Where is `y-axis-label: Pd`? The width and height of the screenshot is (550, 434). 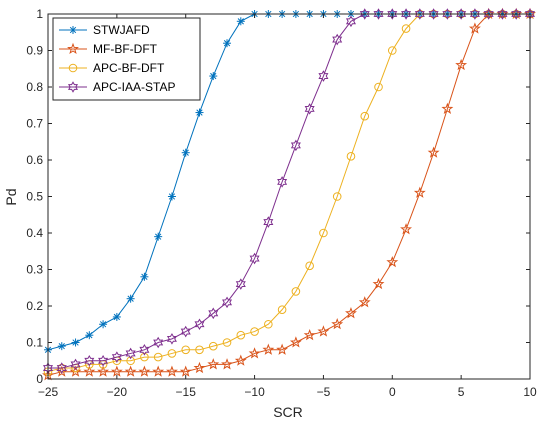
y-axis-label: Pd is located at coordinates (11, 196).